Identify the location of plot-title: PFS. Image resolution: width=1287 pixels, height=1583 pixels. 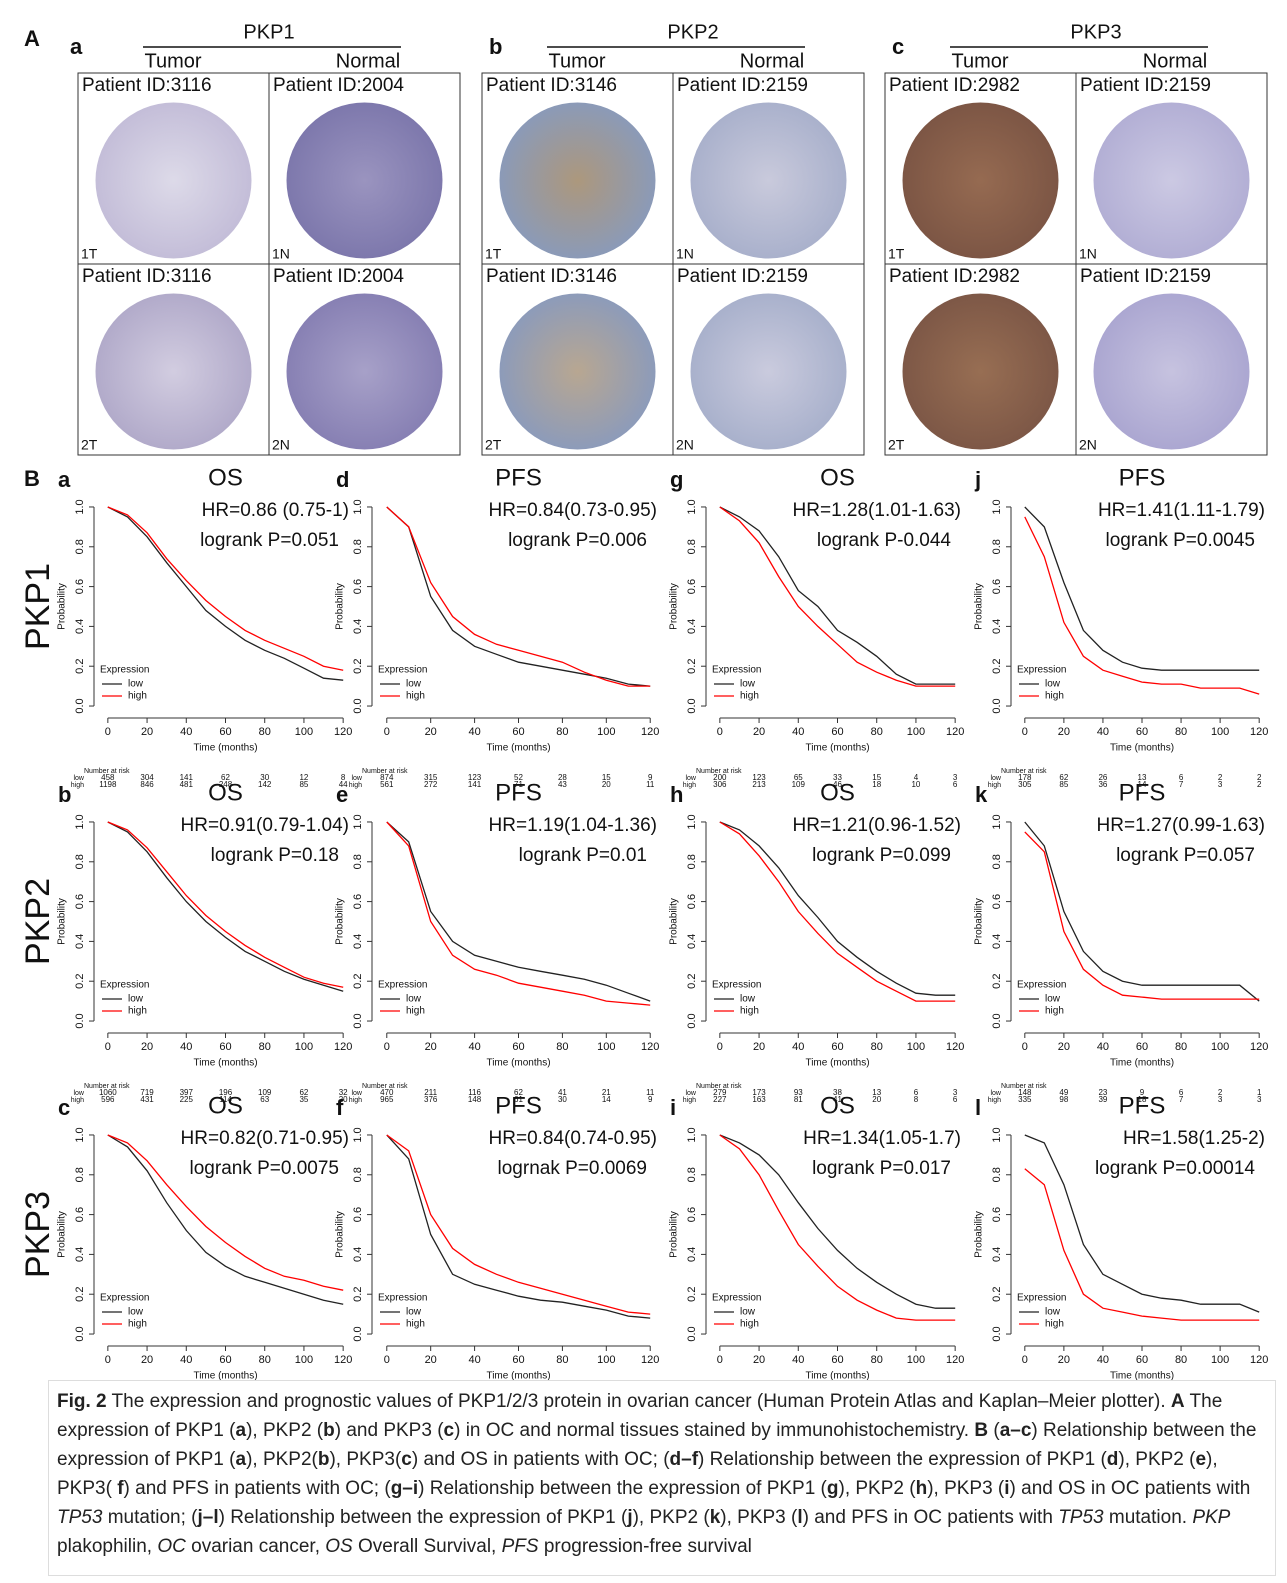
(518, 477).